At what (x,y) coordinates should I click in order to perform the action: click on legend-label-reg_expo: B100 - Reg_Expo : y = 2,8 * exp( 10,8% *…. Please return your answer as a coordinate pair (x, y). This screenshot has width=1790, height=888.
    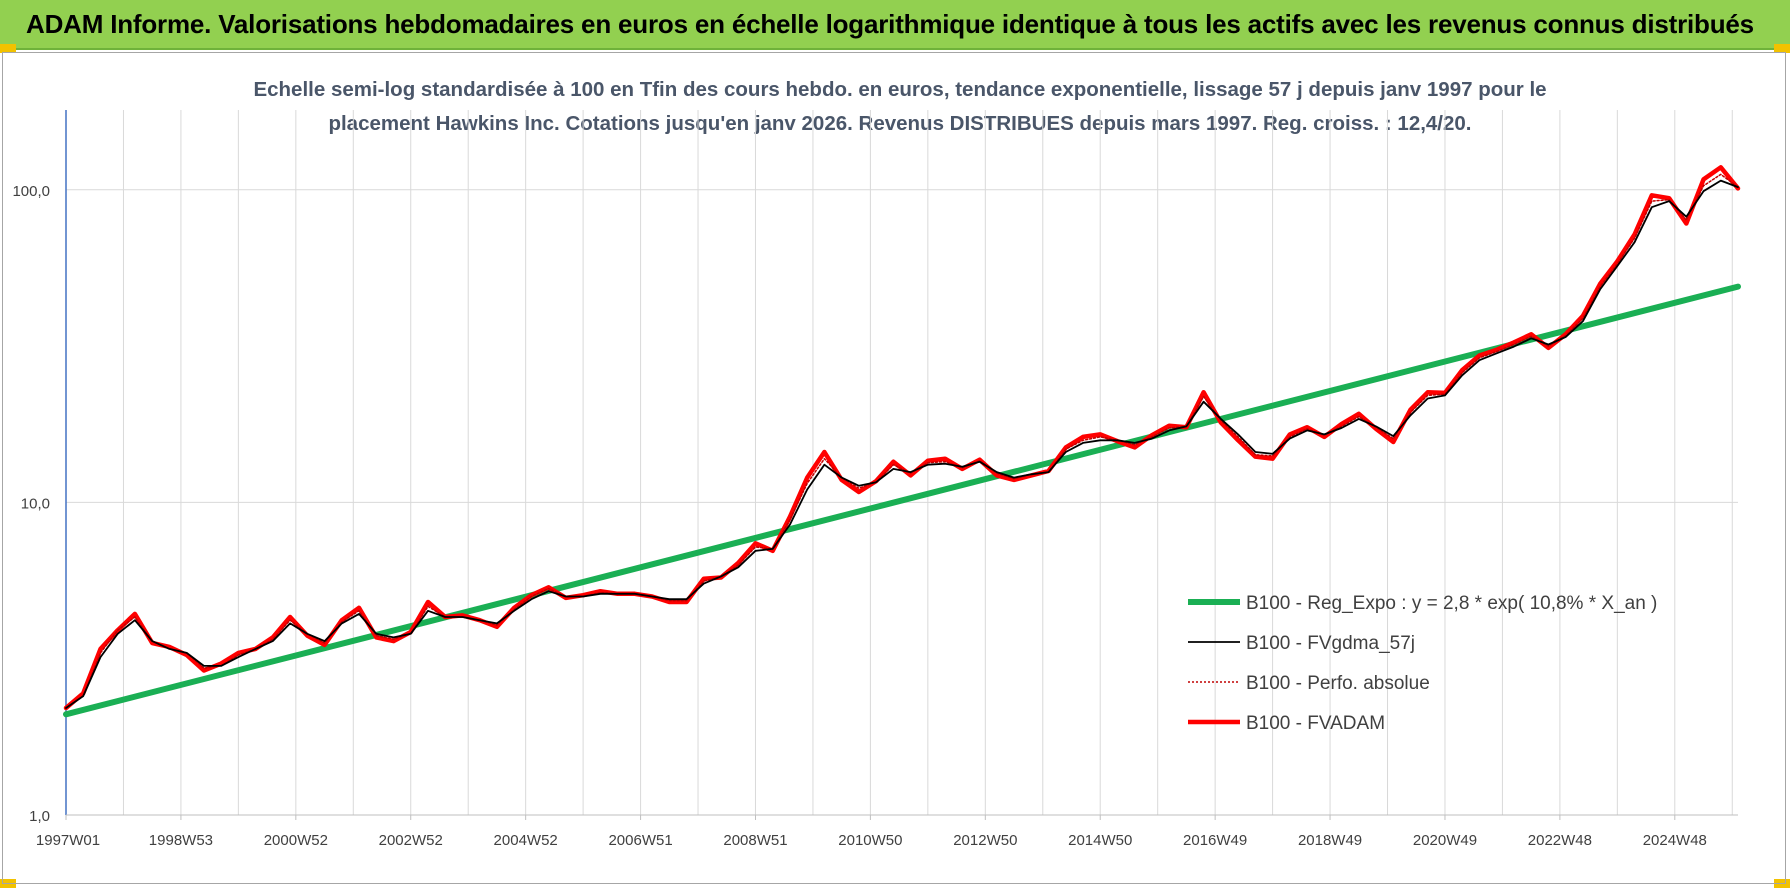
    Looking at the image, I should click on (1451, 603).